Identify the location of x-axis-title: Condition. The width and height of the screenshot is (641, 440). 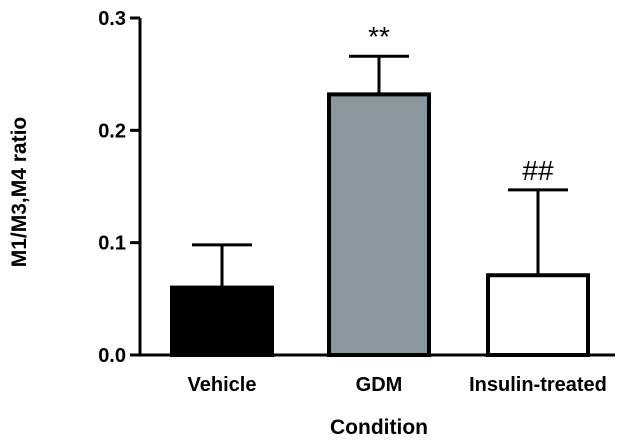
(379, 427).